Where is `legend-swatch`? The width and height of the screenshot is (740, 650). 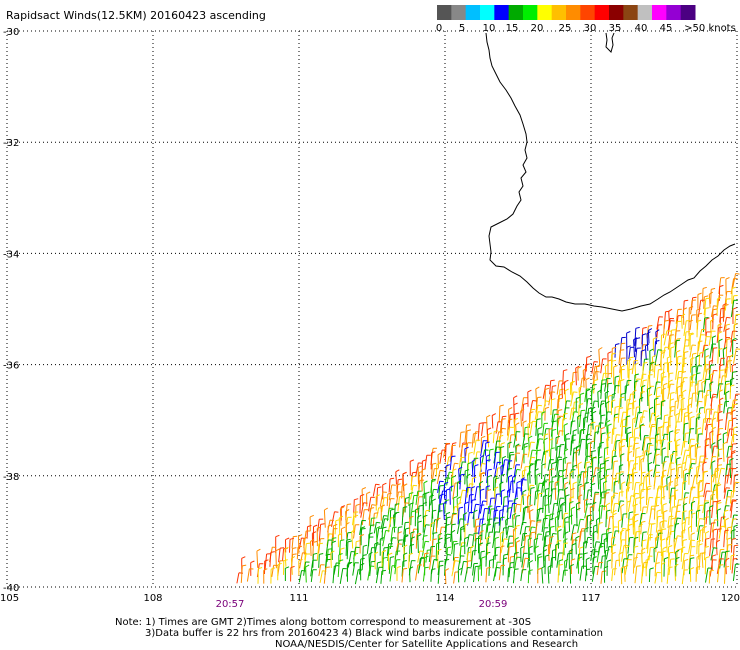
legend-swatch is located at coordinates (659, 12).